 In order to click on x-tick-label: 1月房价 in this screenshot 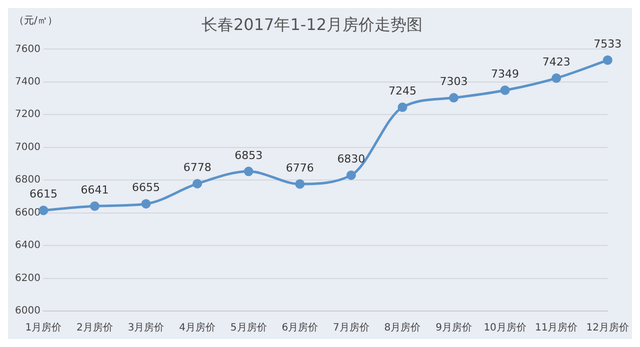, I will do `click(43, 328)`.